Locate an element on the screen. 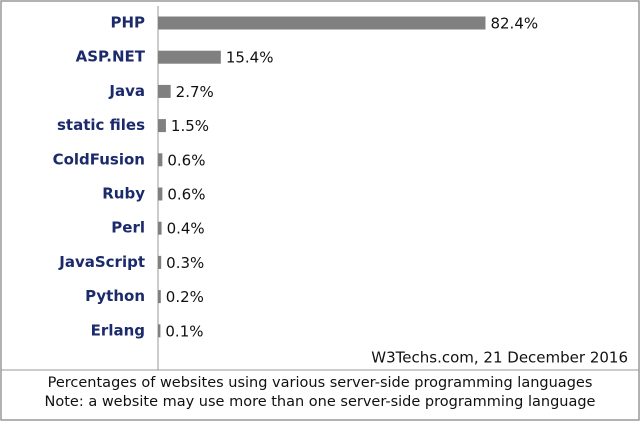 This screenshot has height=421, width=640. category-label: Erlang is located at coordinates (118, 330).